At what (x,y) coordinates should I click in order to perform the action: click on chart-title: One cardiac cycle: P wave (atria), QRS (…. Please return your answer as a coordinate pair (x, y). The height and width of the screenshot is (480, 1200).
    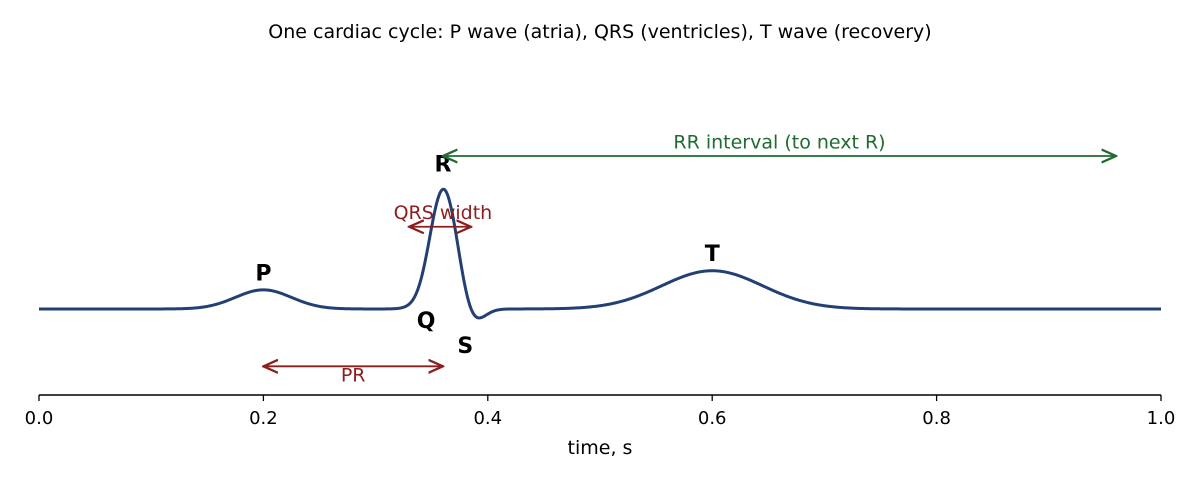
    Looking at the image, I should click on (599, 32).